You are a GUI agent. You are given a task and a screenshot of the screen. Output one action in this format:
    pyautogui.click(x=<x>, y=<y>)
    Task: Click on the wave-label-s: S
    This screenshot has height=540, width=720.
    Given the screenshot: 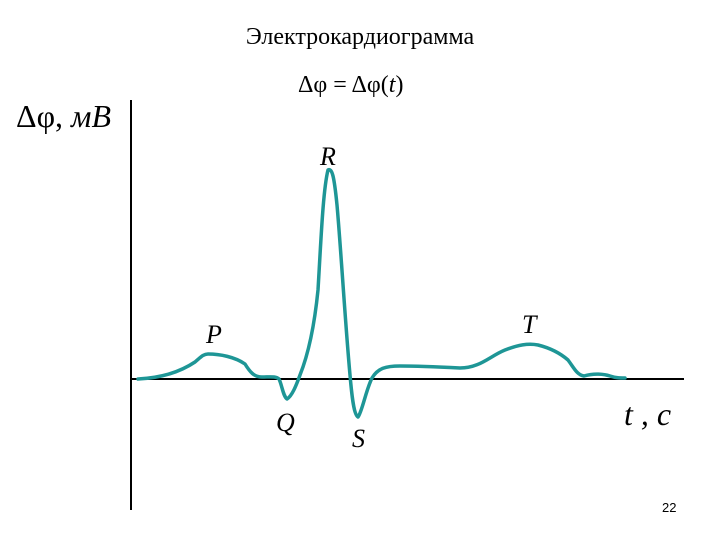 What is the action you would take?
    pyautogui.click(x=358, y=438)
    